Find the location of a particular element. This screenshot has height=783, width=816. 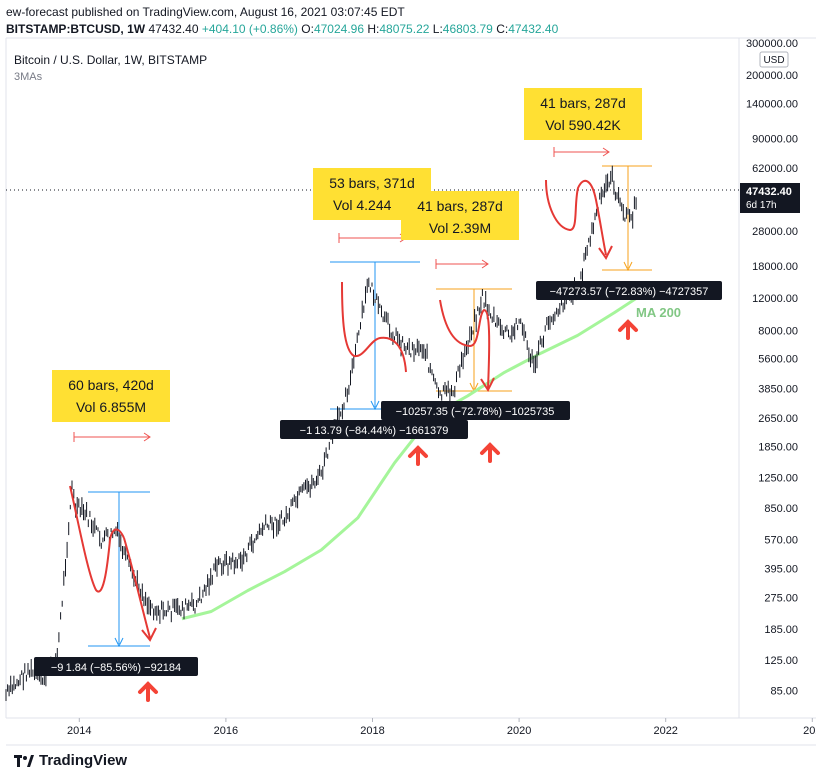

measure-label-2022-bg is located at coordinates (629, 290).